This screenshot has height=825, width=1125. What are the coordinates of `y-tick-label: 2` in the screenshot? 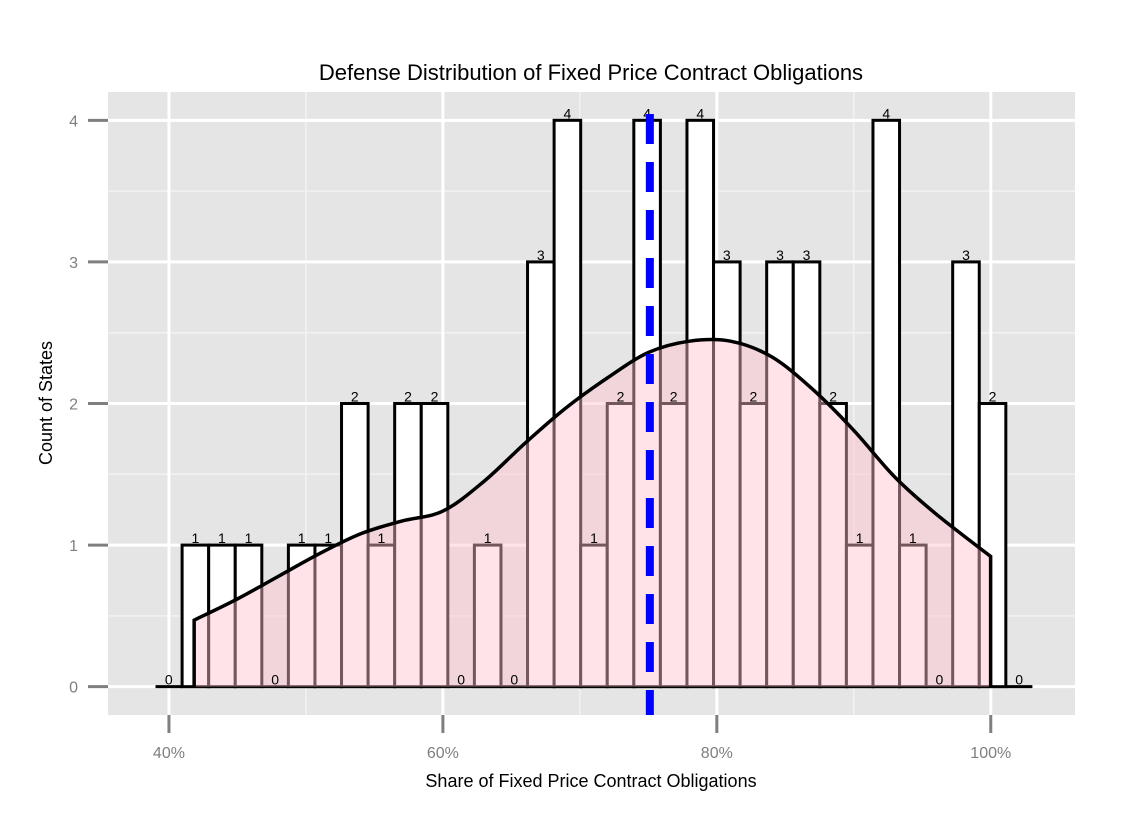 It's located at (73, 405).